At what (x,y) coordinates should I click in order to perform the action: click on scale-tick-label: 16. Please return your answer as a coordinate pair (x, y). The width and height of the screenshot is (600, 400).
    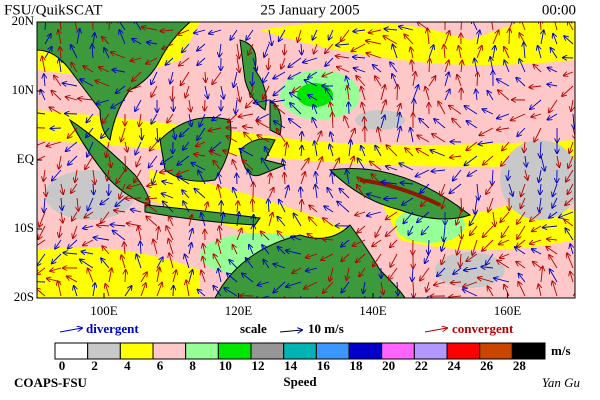
    Looking at the image, I should click on (324, 365).